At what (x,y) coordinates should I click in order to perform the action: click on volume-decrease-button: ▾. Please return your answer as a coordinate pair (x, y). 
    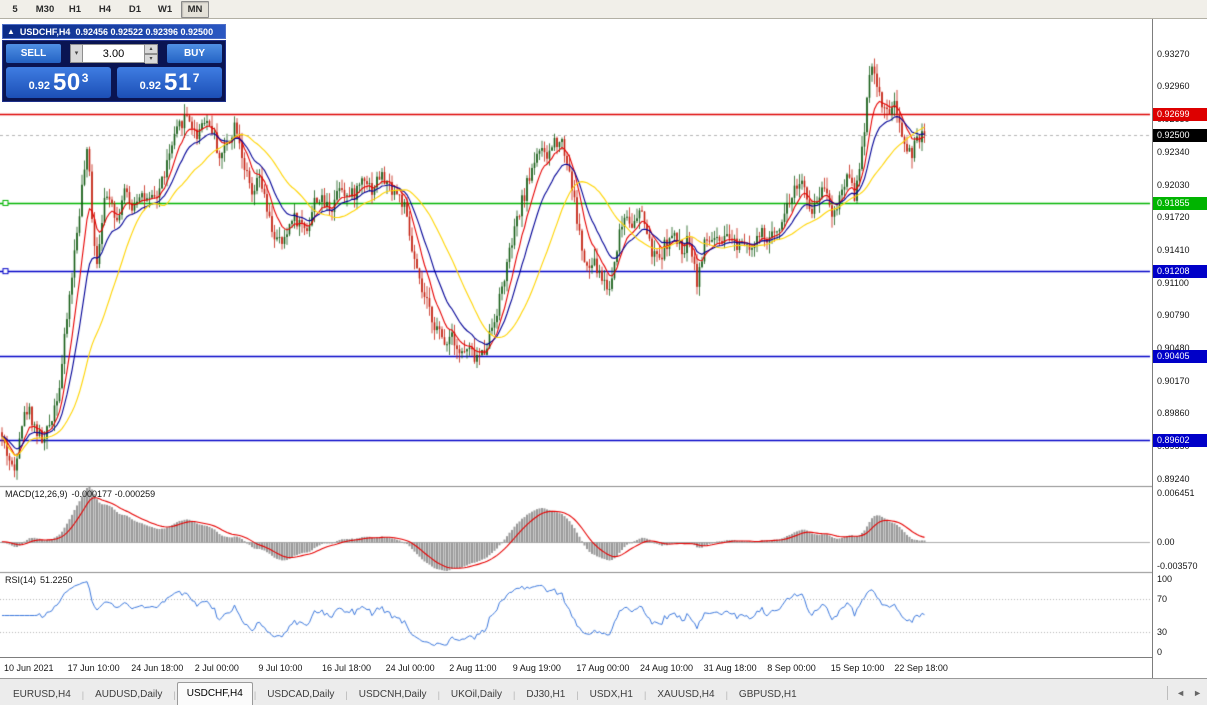
    Looking at the image, I should click on (151, 59).